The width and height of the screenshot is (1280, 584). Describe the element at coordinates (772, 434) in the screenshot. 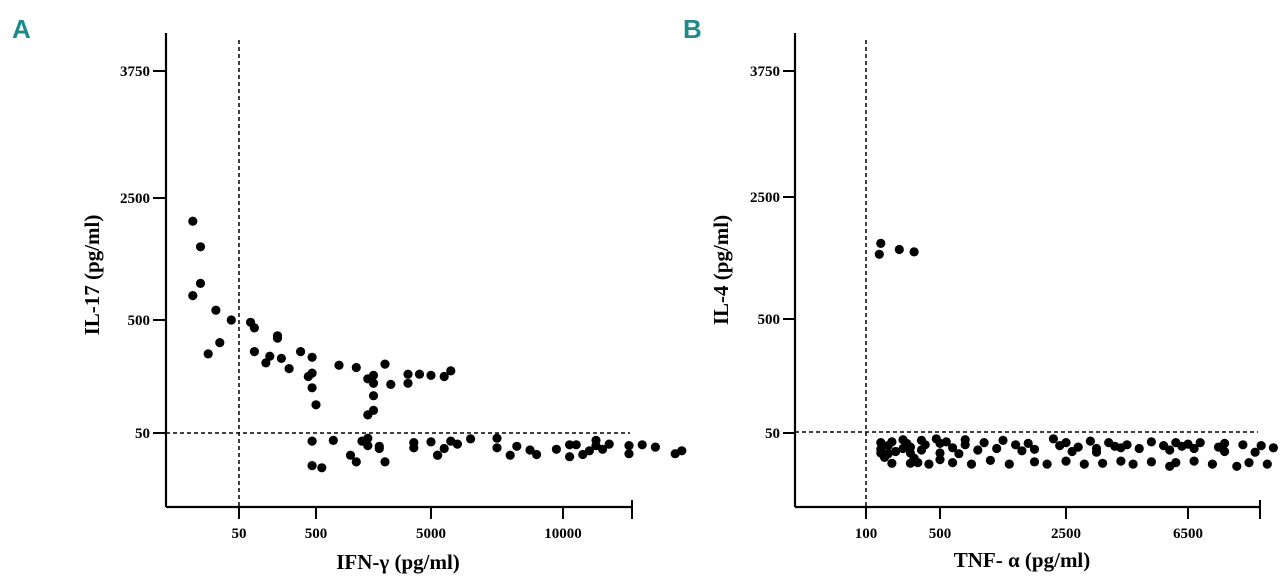

I see `y-tick-label-b-50: 50` at that location.